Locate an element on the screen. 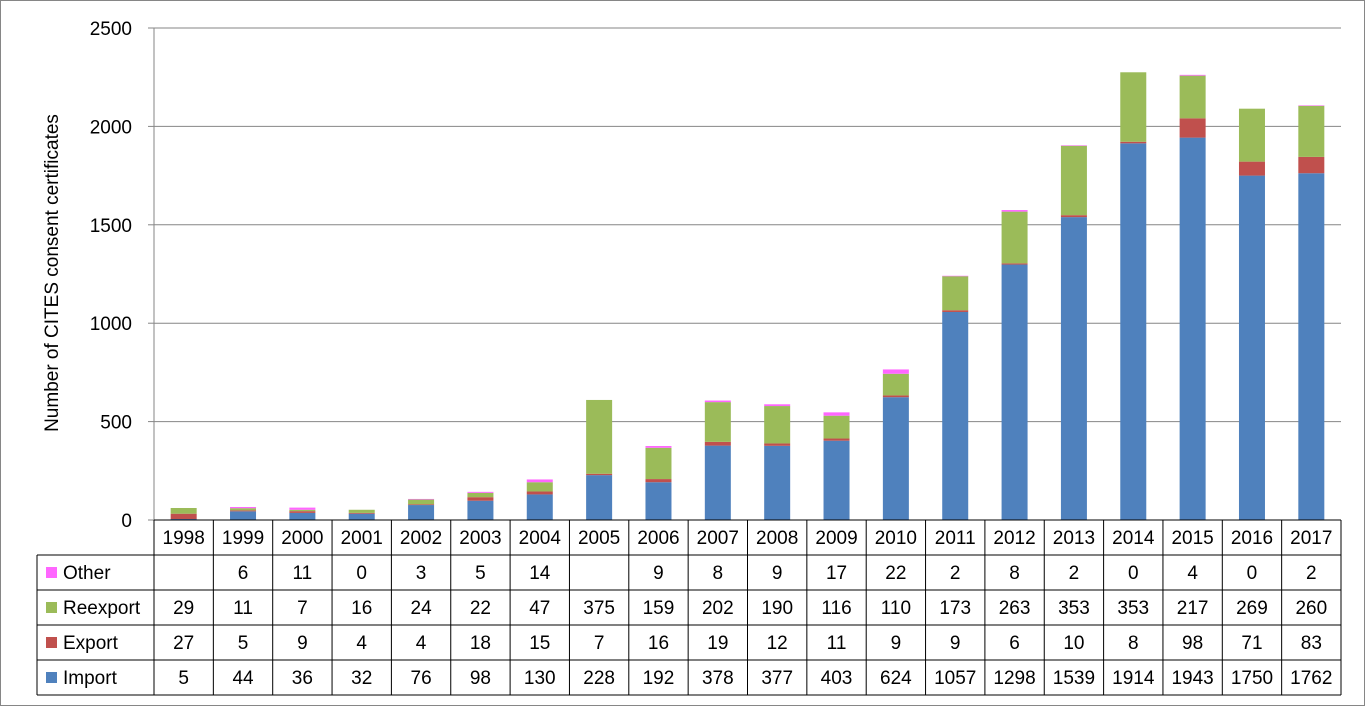 The image size is (1365, 707). table-cell-import: 192 is located at coordinates (659, 678).